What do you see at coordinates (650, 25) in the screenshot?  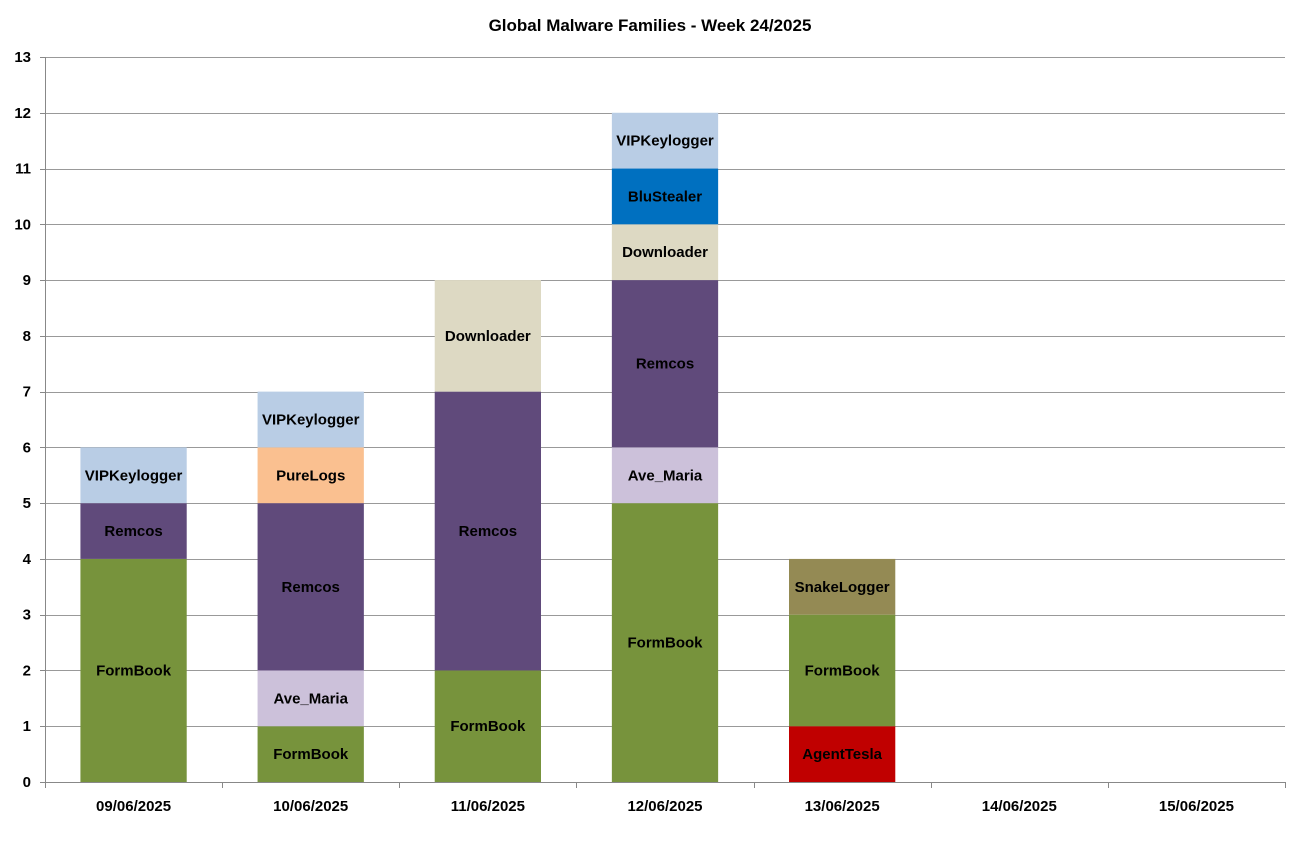 I see `chart-title: Global Malware Families - Week 24/2025` at bounding box center [650, 25].